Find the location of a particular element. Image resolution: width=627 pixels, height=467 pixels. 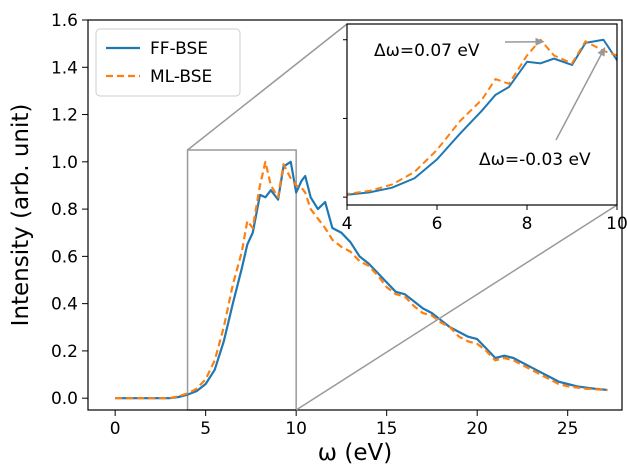

x-axis-label: ω (eV) is located at coordinates (355, 453).